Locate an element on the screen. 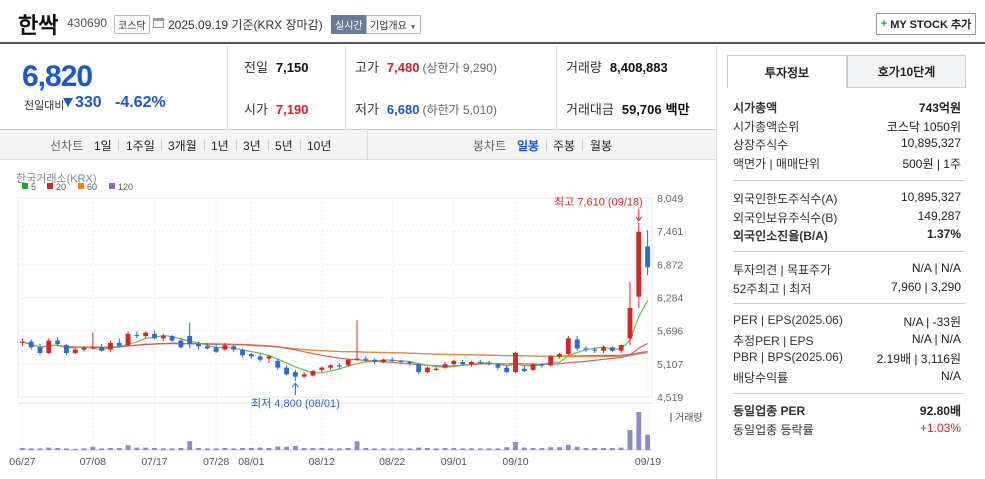  tab-order-book: 호가10단계 is located at coordinates (906, 71).